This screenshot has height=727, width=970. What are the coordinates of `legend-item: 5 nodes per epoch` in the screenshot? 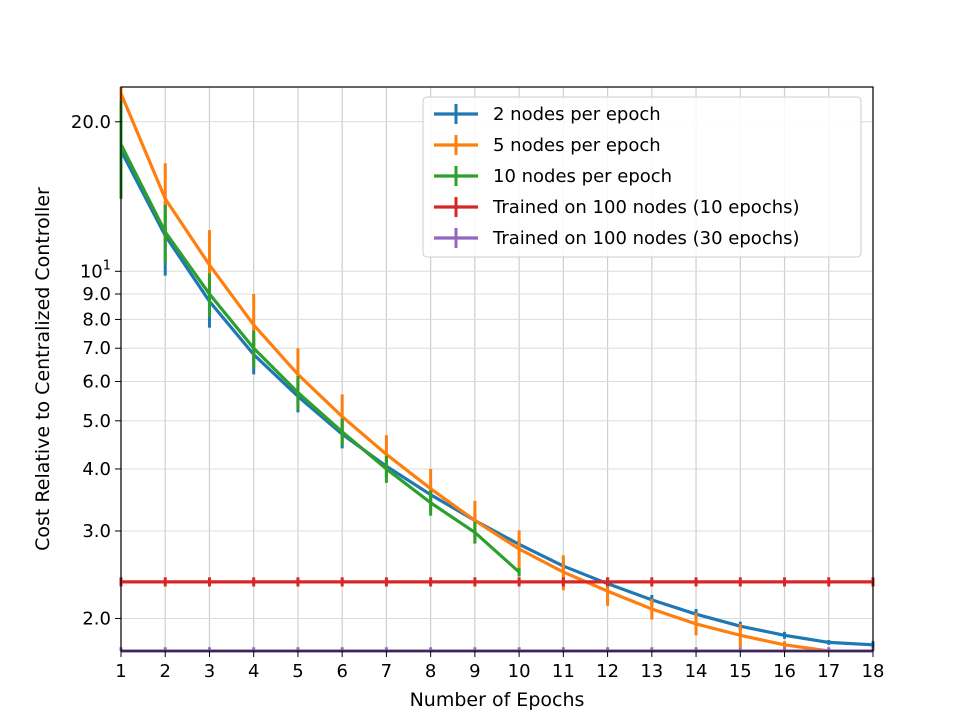 It's located at (547, 145).